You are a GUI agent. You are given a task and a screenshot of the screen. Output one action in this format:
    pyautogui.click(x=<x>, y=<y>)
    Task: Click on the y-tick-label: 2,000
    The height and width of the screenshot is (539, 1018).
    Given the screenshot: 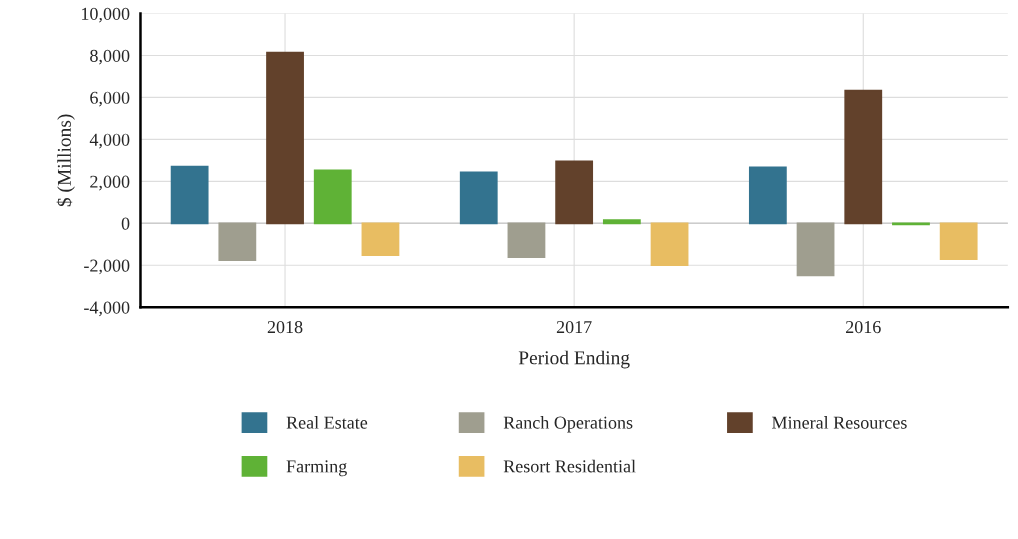 What is the action you would take?
    pyautogui.click(x=110, y=183)
    